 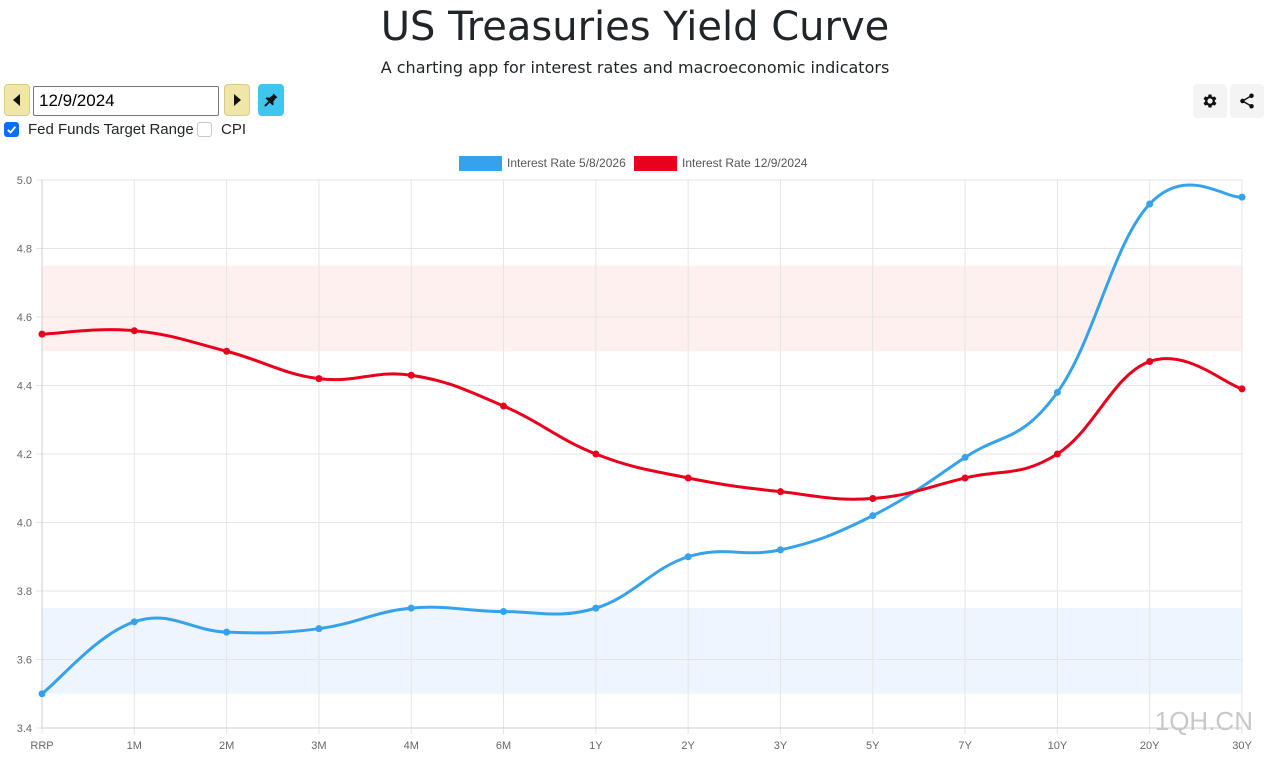 What do you see at coordinates (641, 746) in the screenshot?
I see `x-axis-ticks: RRP 1M 2M 3M 4M 6M 1Y 2Y 3Y 5Y 7Y 10Y 20Y 30Y` at bounding box center [641, 746].